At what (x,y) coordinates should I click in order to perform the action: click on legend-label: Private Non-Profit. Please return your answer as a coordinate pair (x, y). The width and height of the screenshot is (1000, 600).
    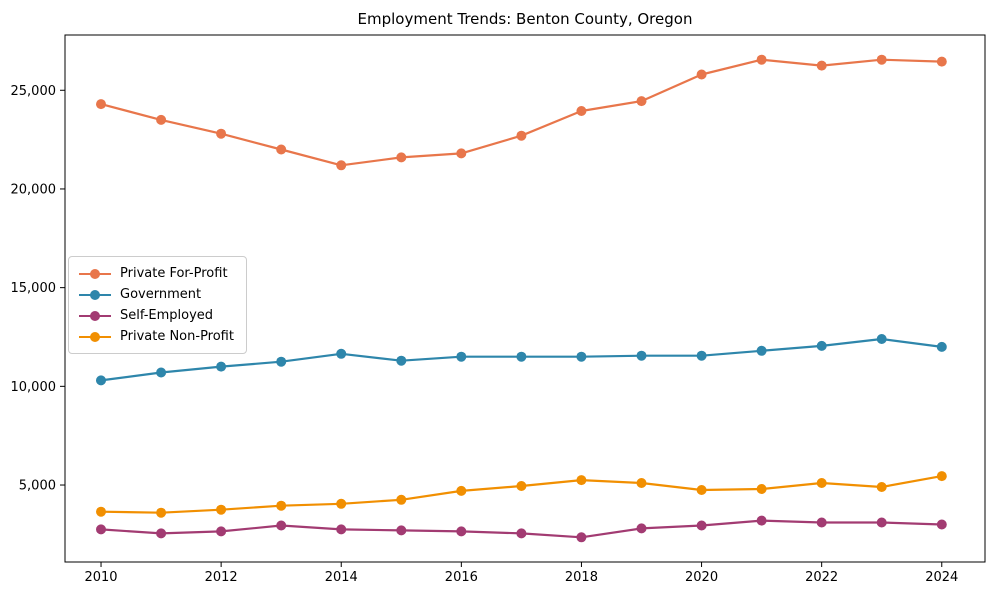
    Looking at the image, I should click on (177, 336).